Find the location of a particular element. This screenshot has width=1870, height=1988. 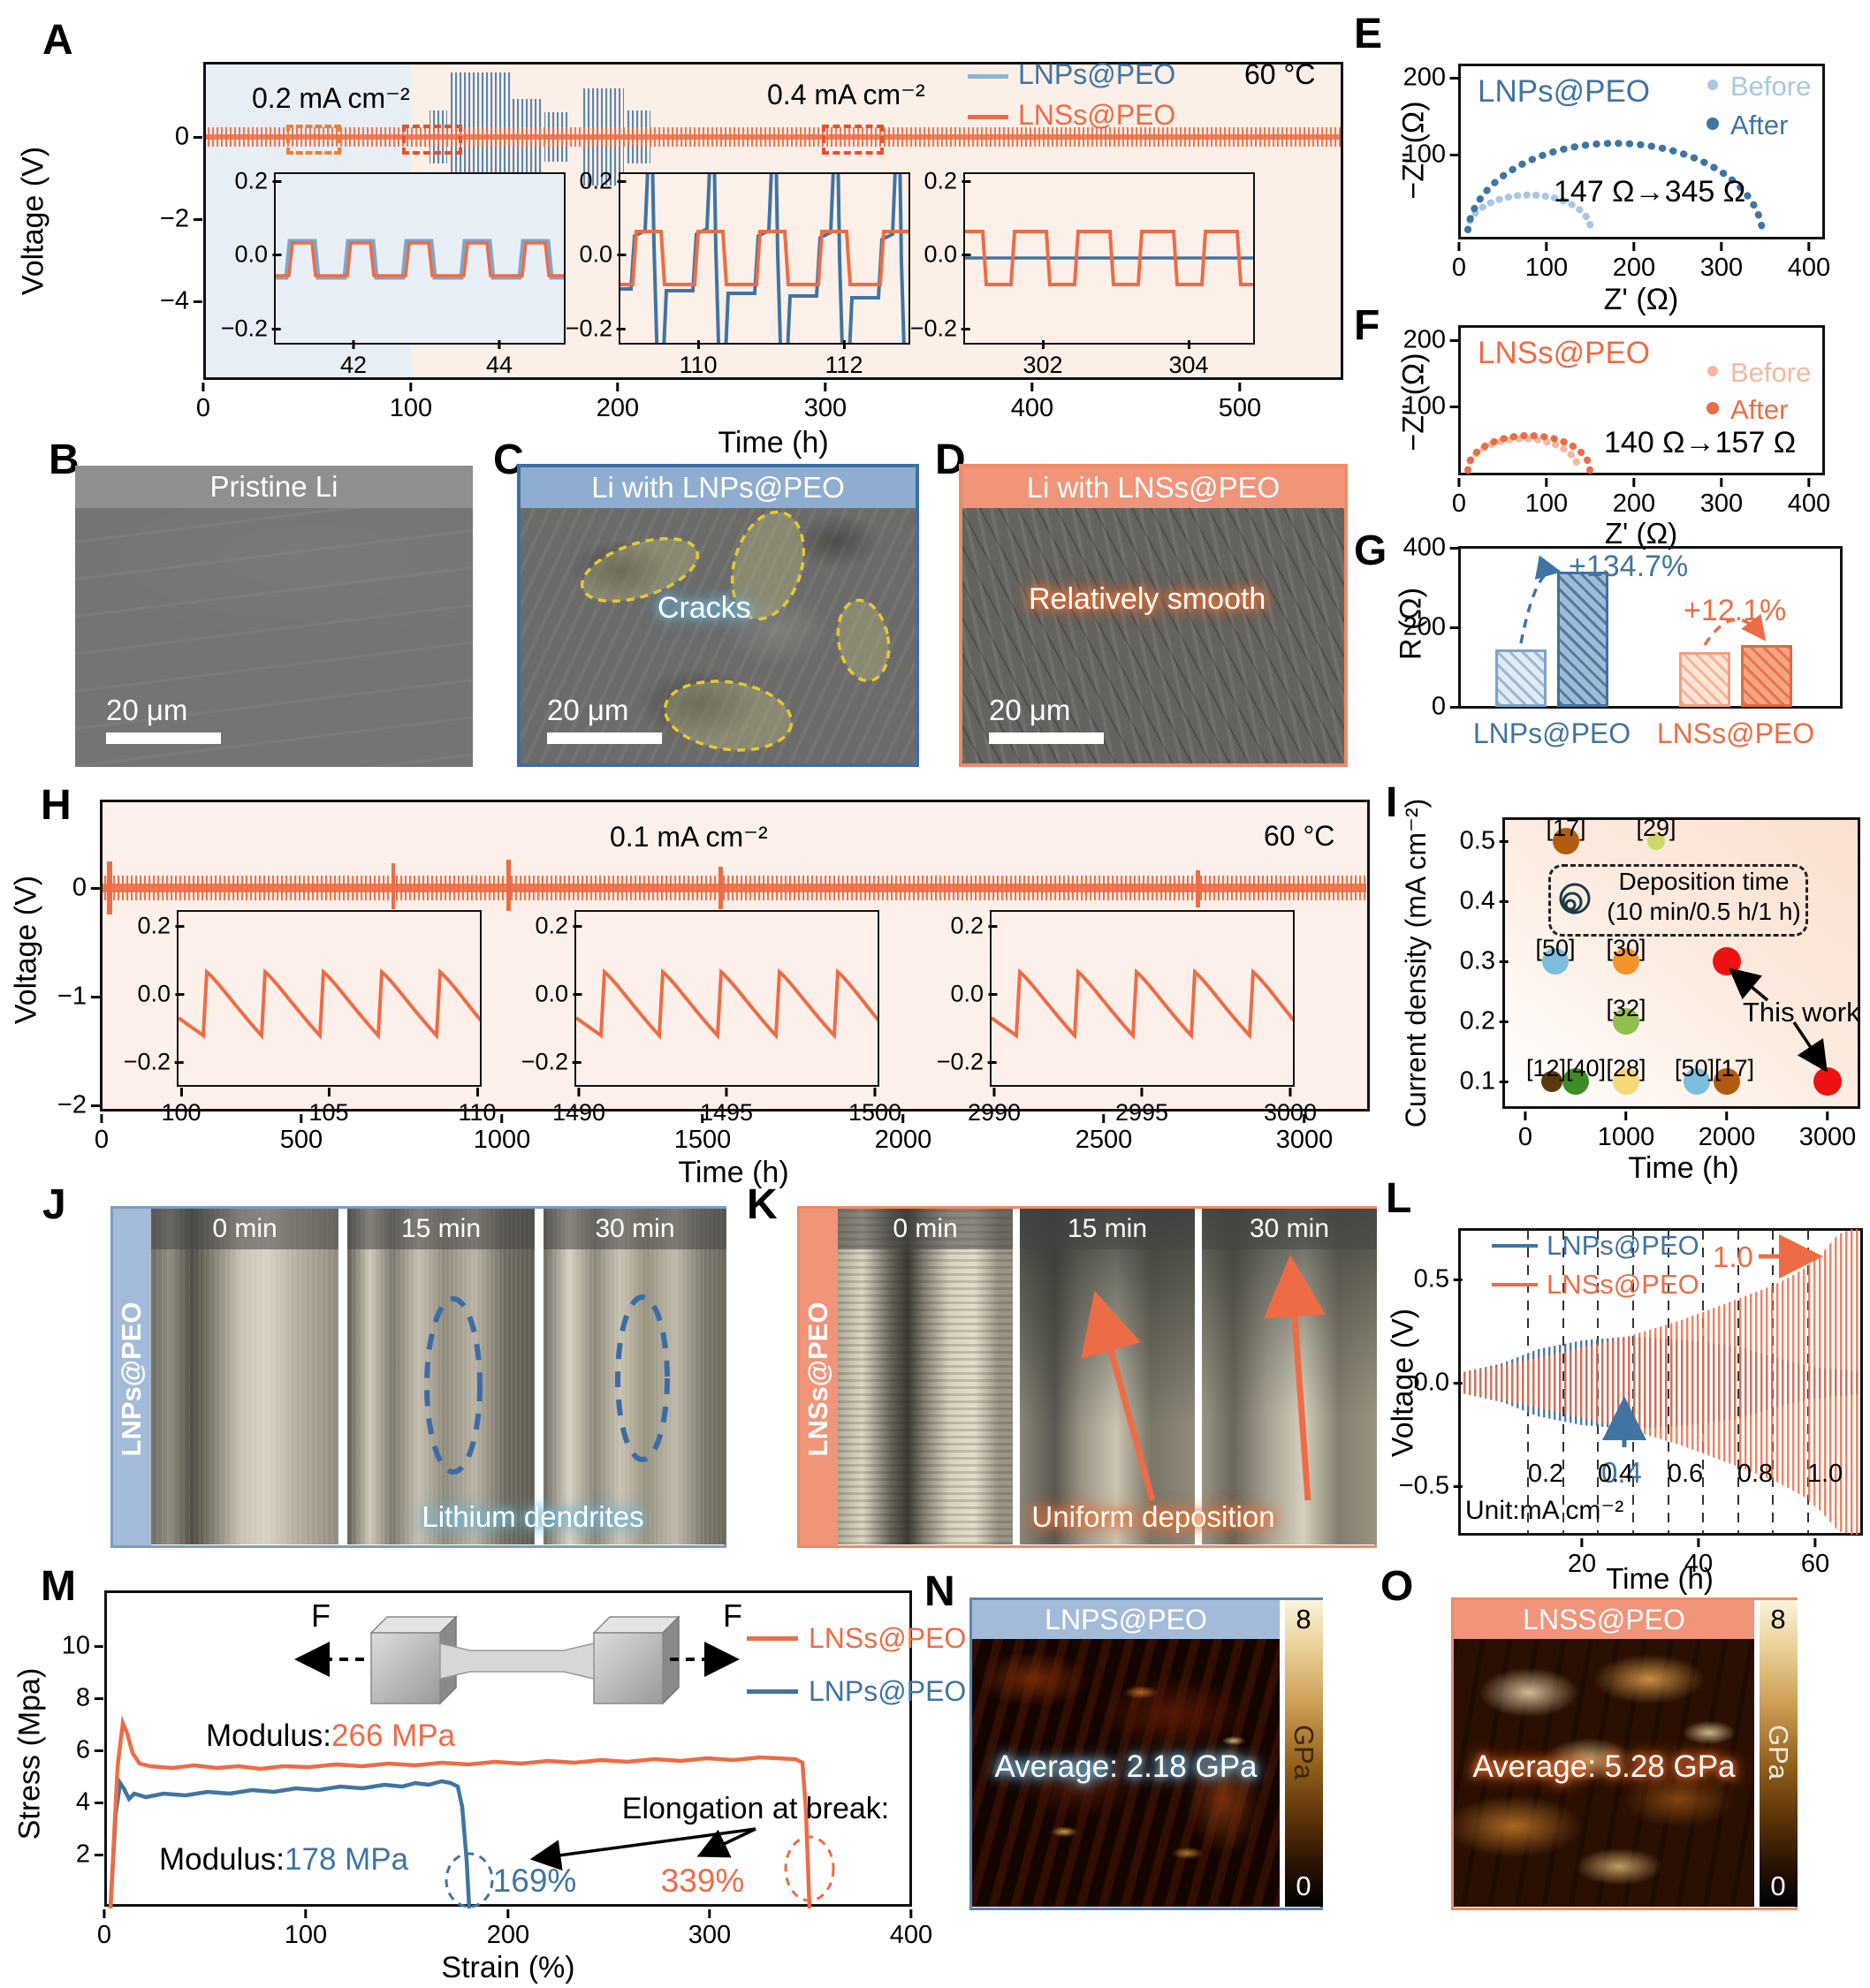

j-time-0: 0 min is located at coordinates (245, 1229).